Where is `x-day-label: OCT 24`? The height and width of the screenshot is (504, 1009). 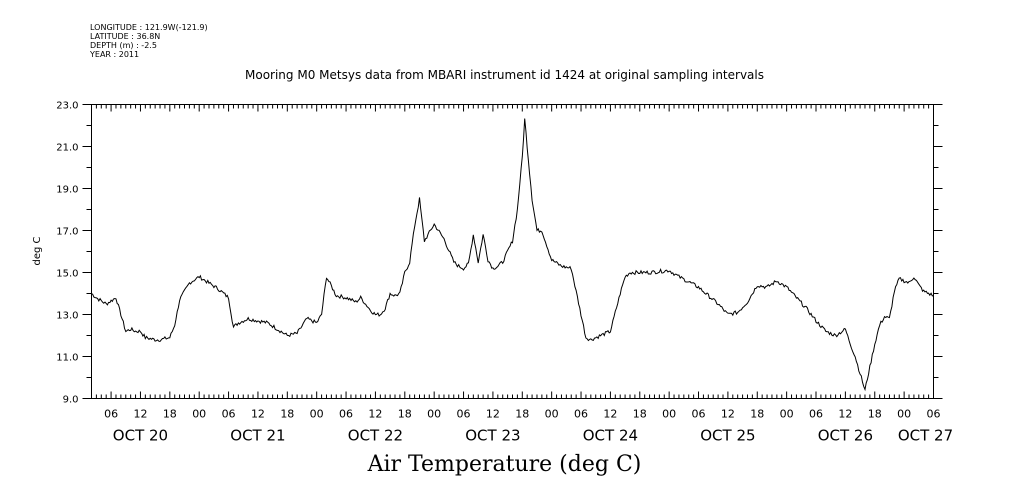 x-day-label: OCT 24 is located at coordinates (610, 436).